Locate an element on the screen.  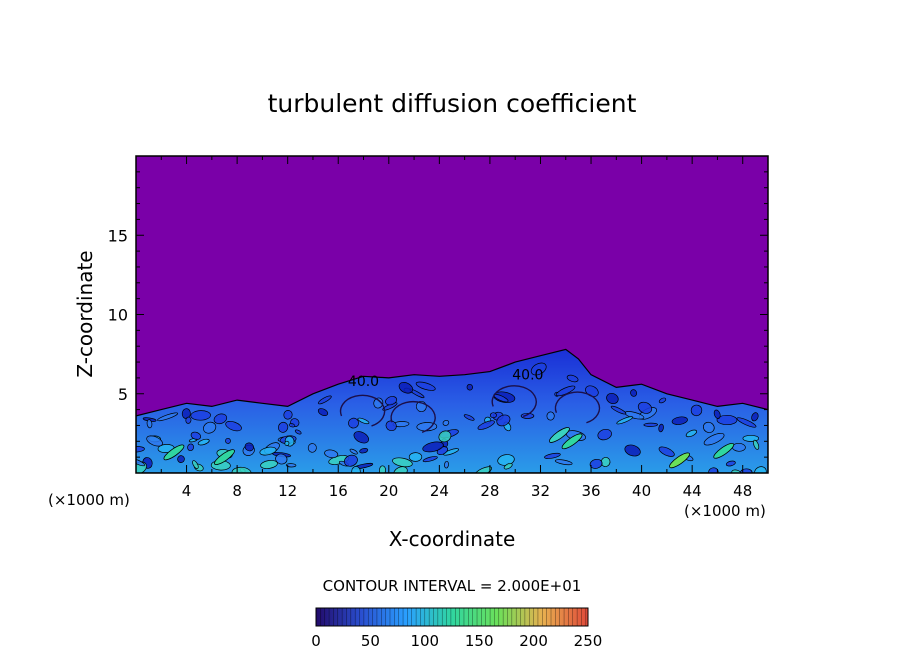
x-tick-label: 44 is located at coordinates (692, 491).